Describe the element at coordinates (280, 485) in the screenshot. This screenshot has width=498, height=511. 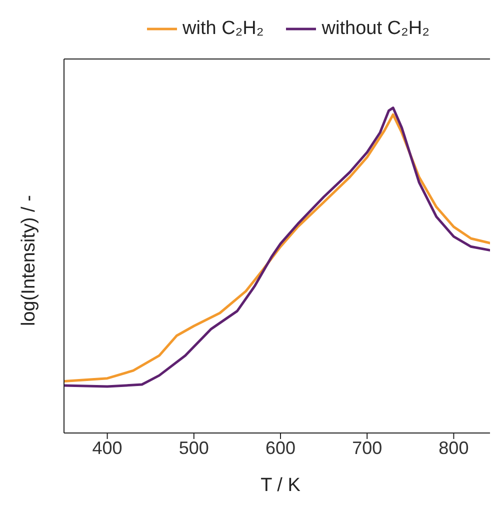
I see `x-axis-title: T / K` at that location.